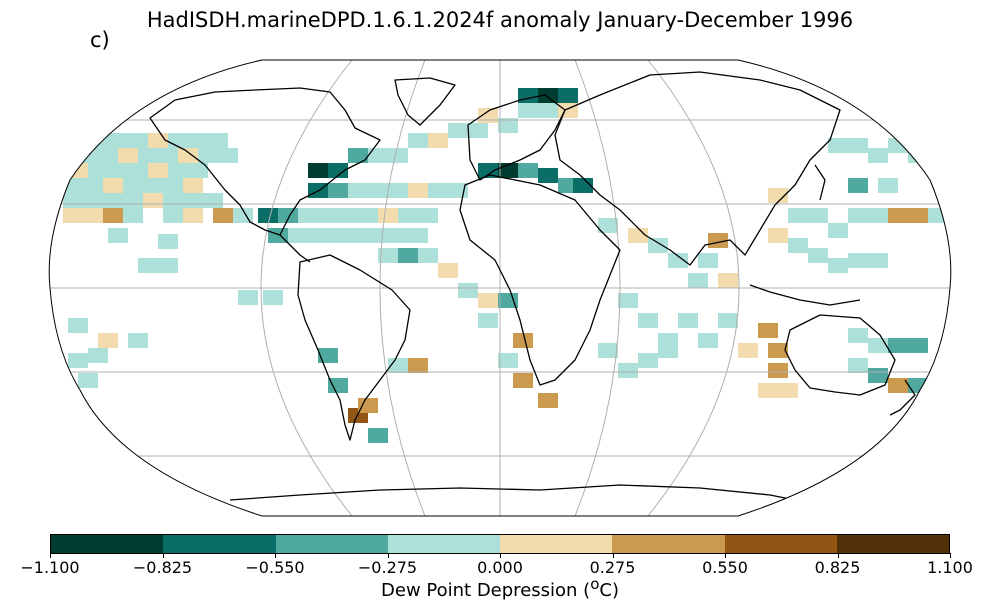  I want to click on coast-asia, so click(697, 168).